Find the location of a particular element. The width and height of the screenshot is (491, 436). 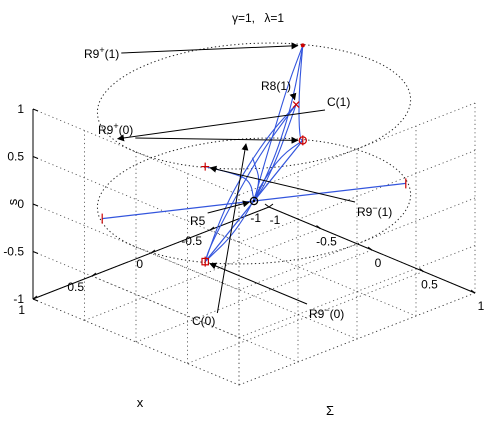

marker-R5-center is located at coordinates (254, 201).